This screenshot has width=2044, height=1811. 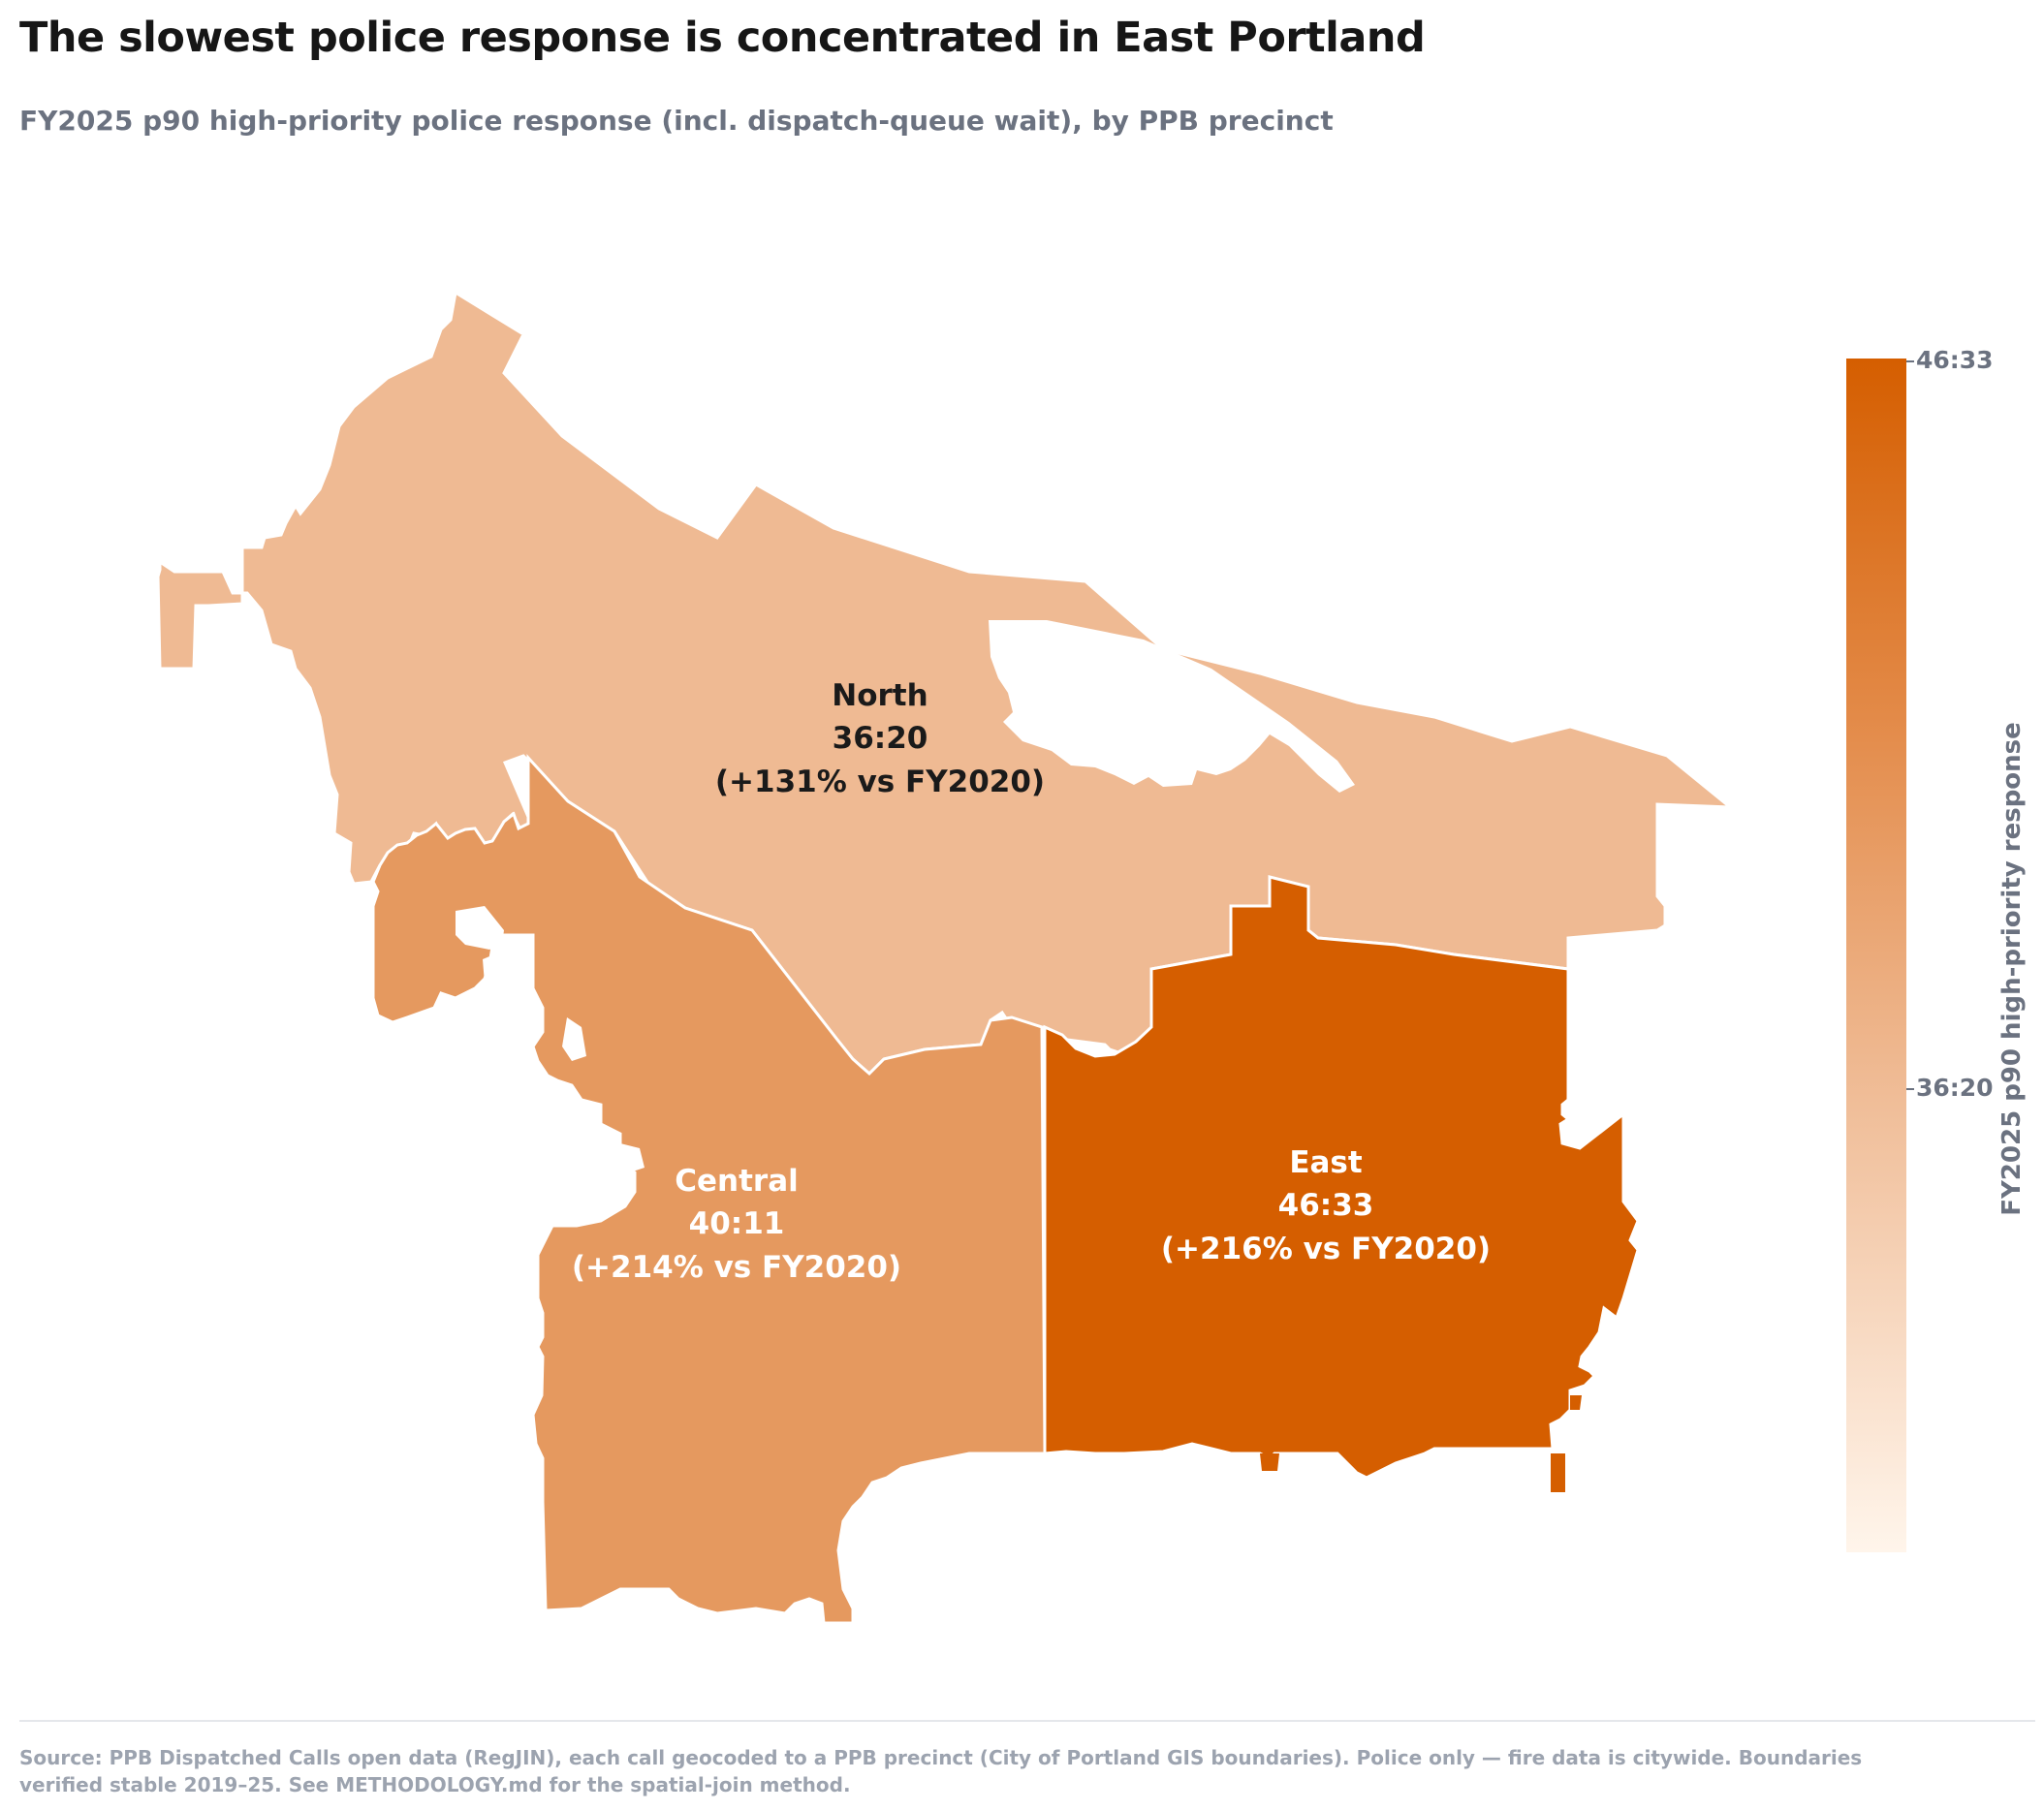 I want to click on label-north-name: North, so click(x=880, y=695).